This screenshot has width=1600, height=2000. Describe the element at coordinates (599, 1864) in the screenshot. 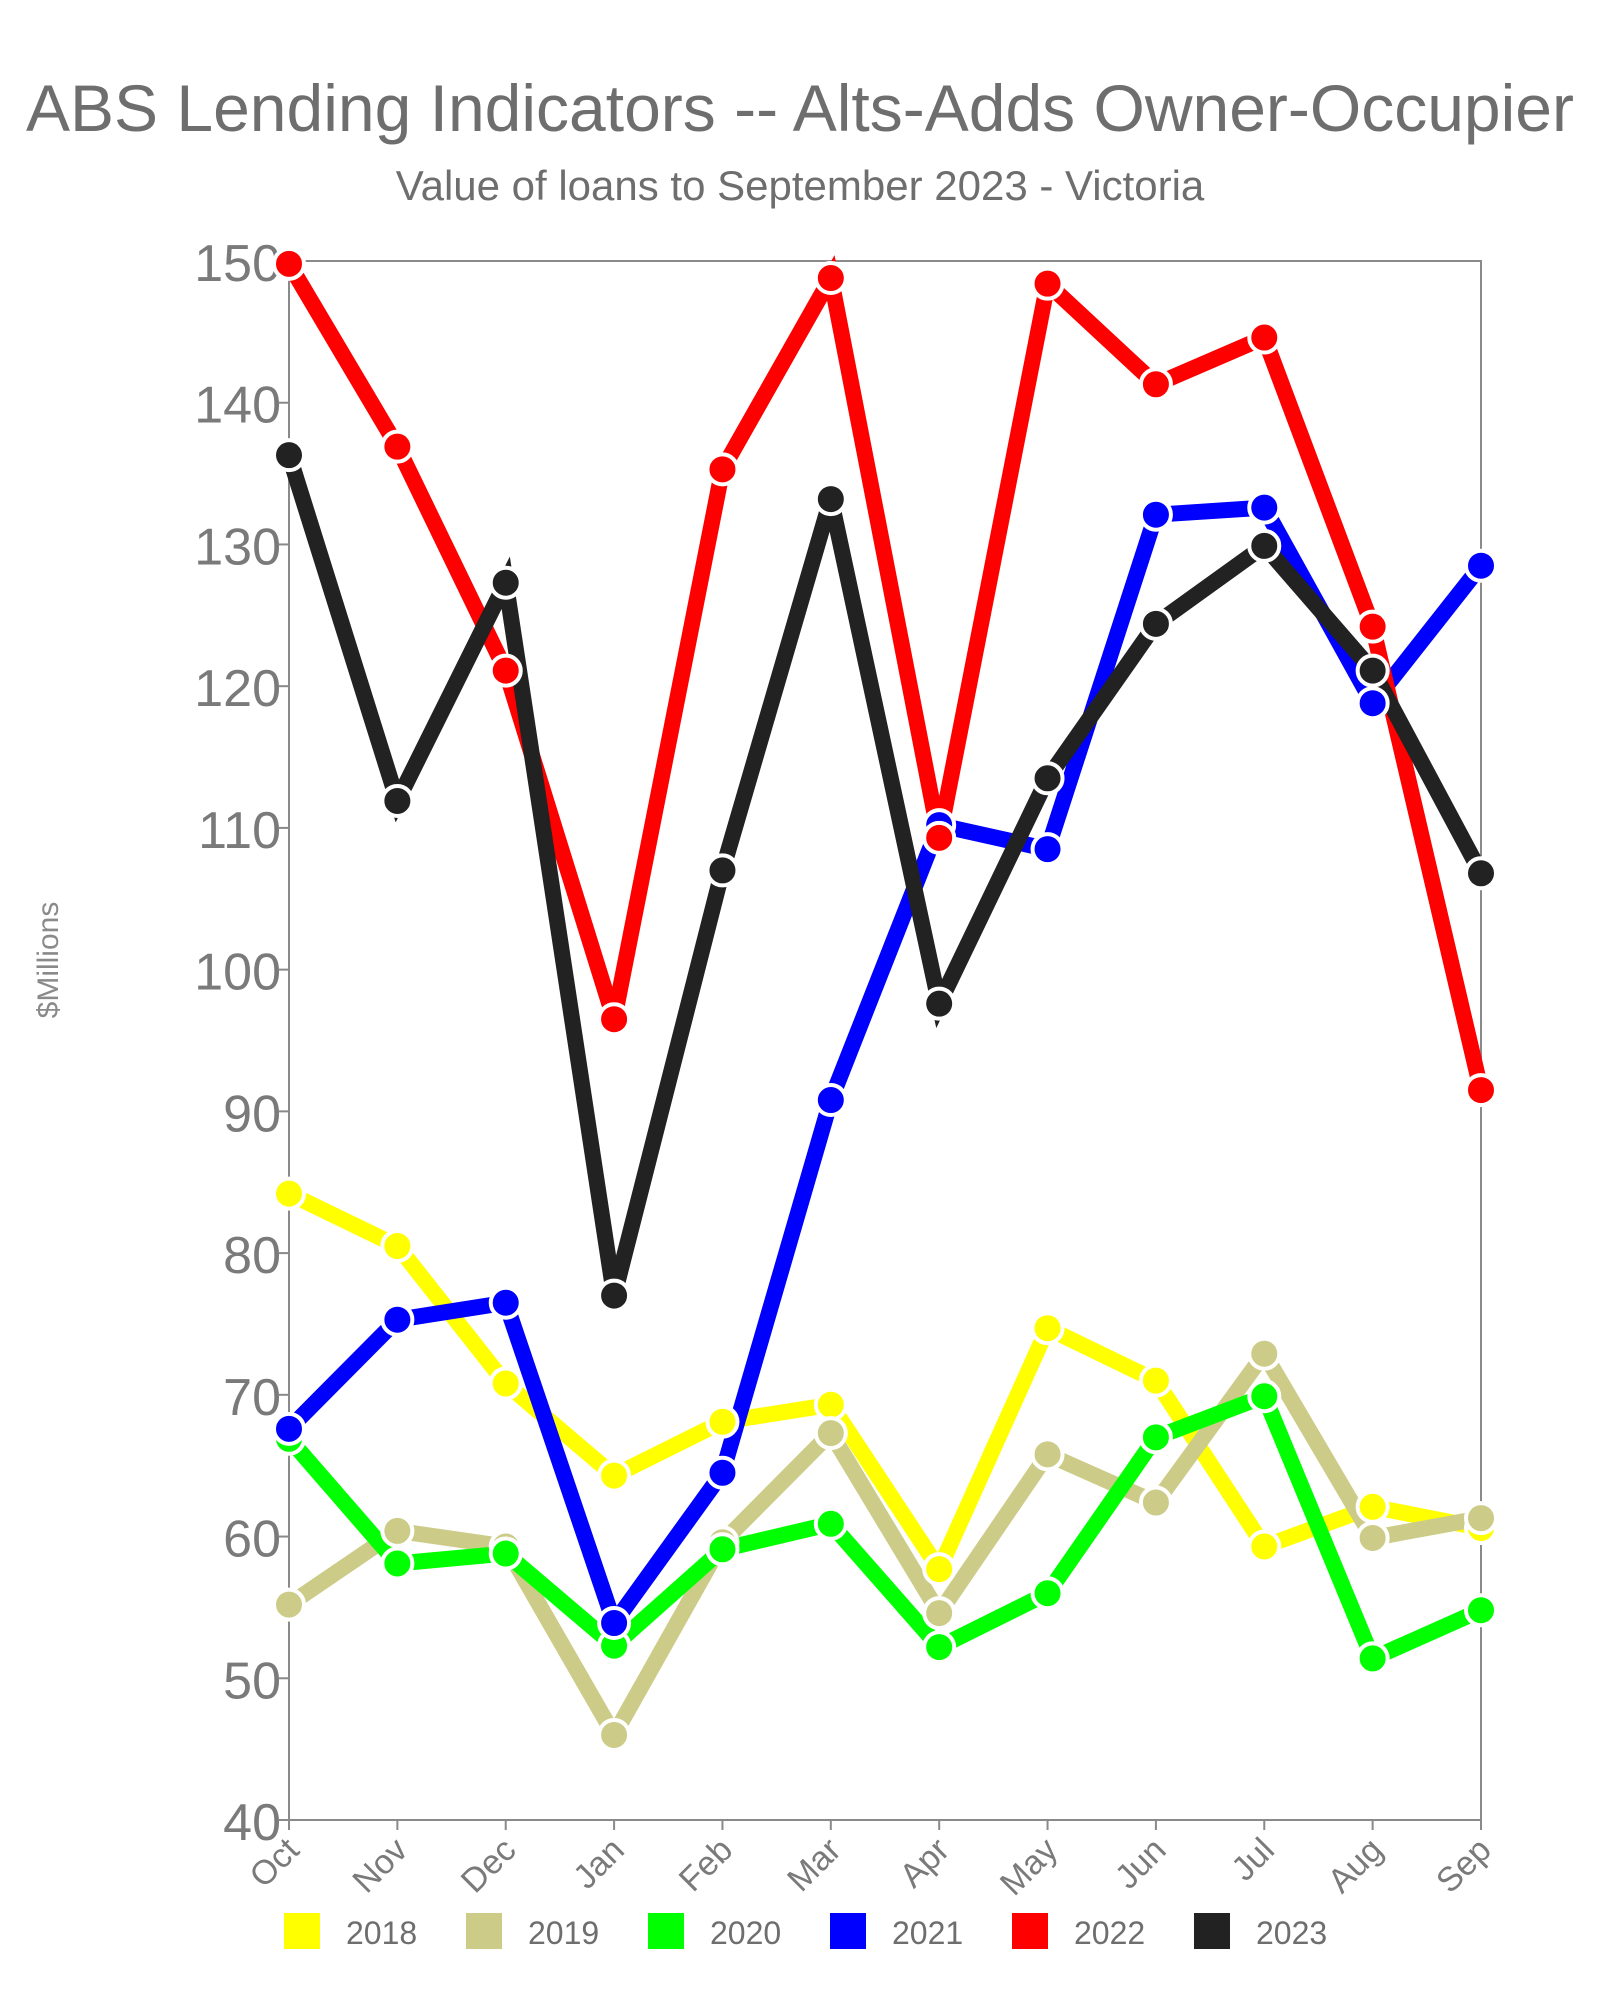

I see `x-tick-label: Jan` at that location.